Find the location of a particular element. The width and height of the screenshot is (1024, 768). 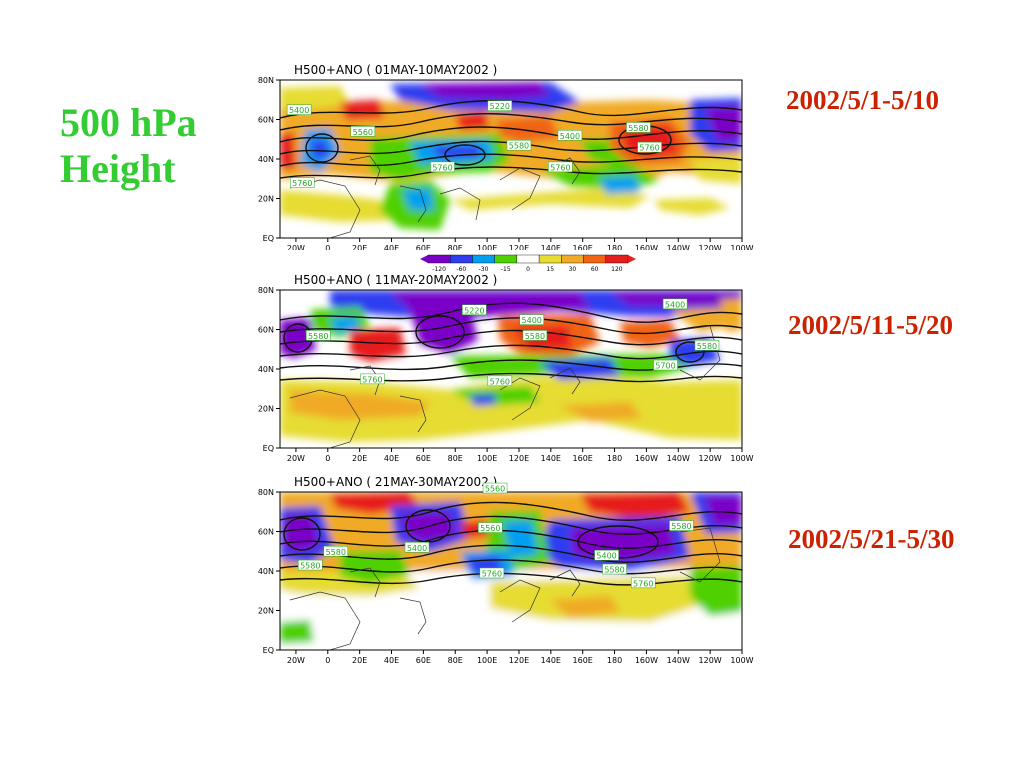

colorbar-tick: 30 is located at coordinates (573, 269).